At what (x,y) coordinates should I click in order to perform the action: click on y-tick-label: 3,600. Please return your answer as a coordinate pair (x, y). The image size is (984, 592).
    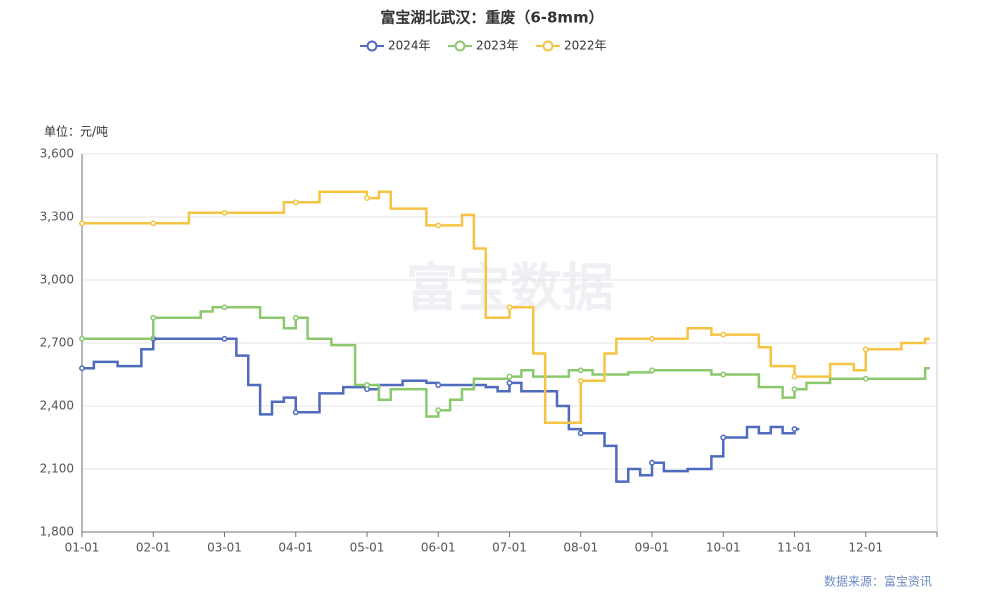
    Looking at the image, I should click on (57, 154).